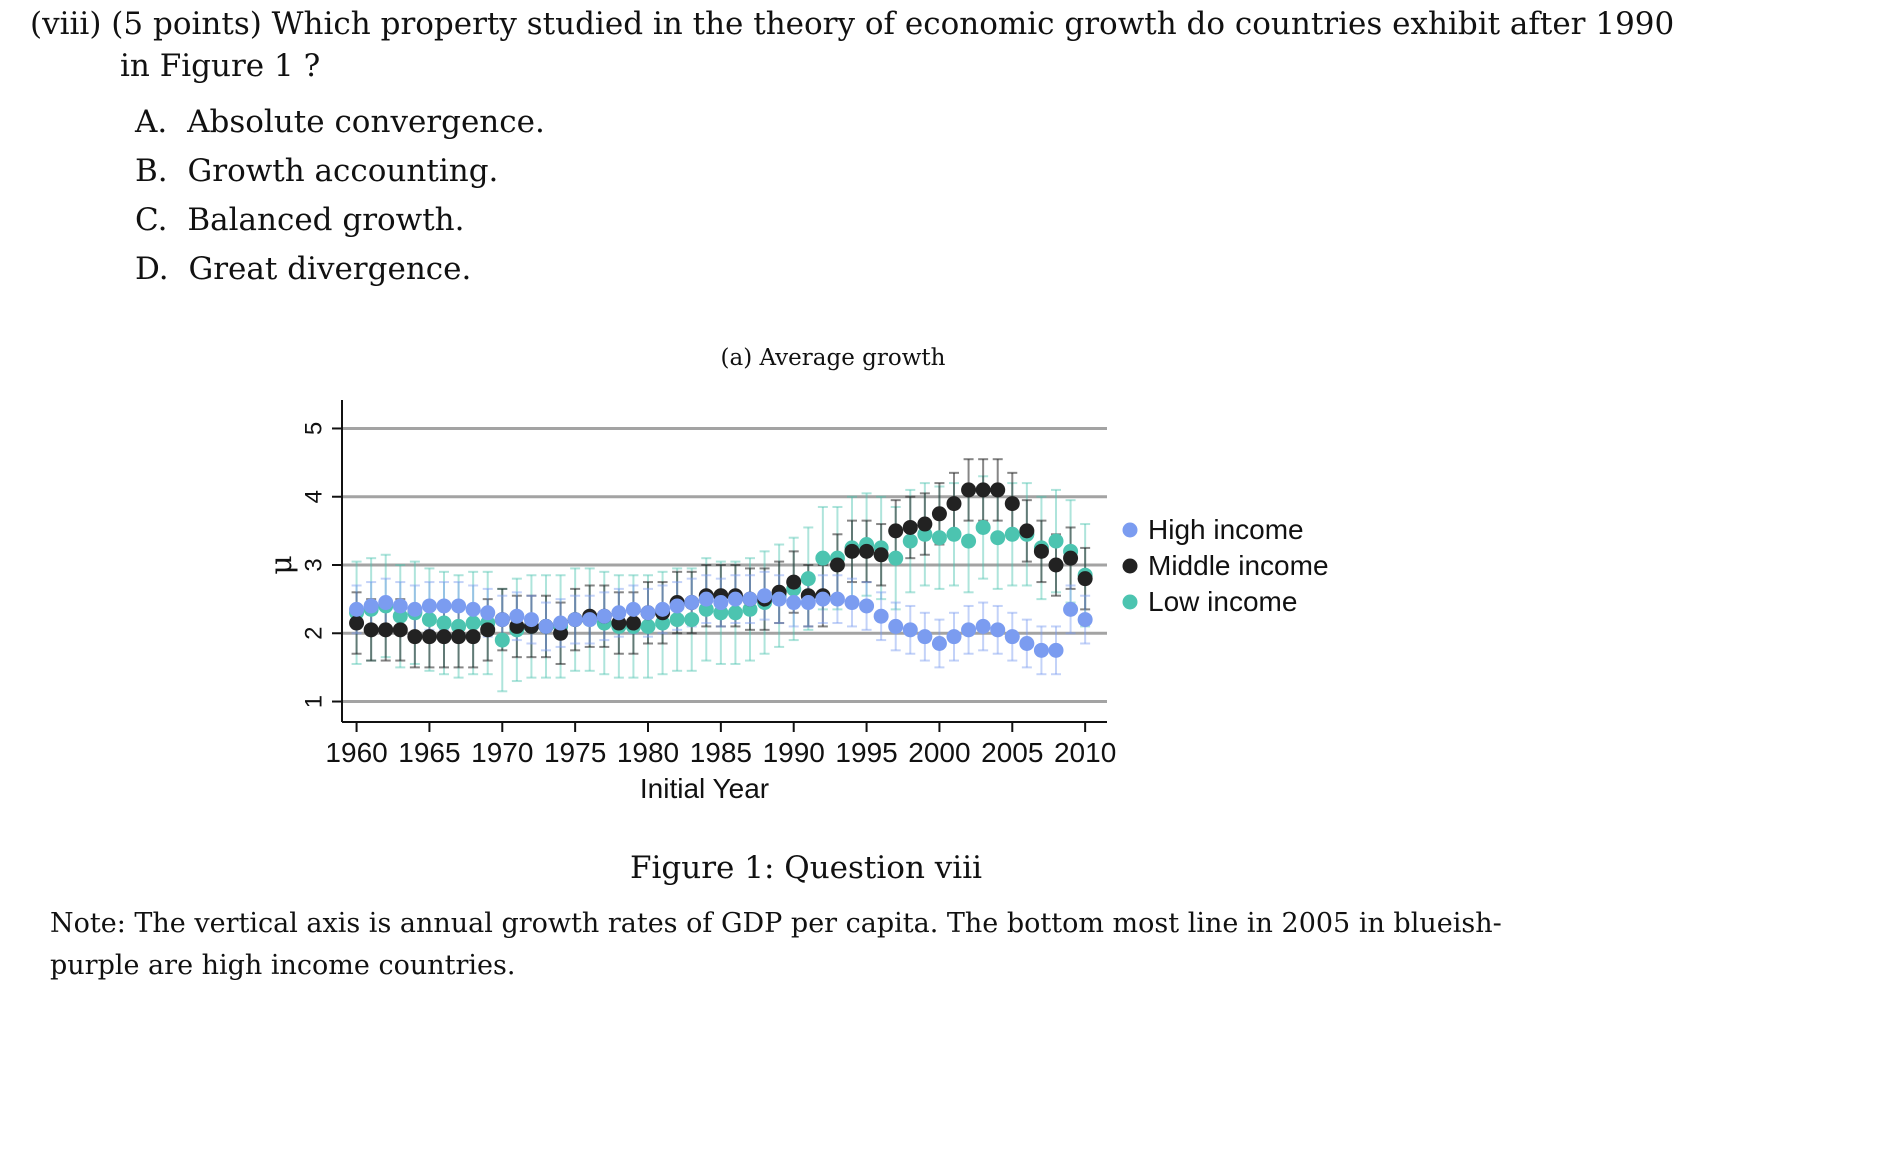 This screenshot has height=1174, width=1882. I want to click on option-a: A. Absolute convergence., so click(340, 122).